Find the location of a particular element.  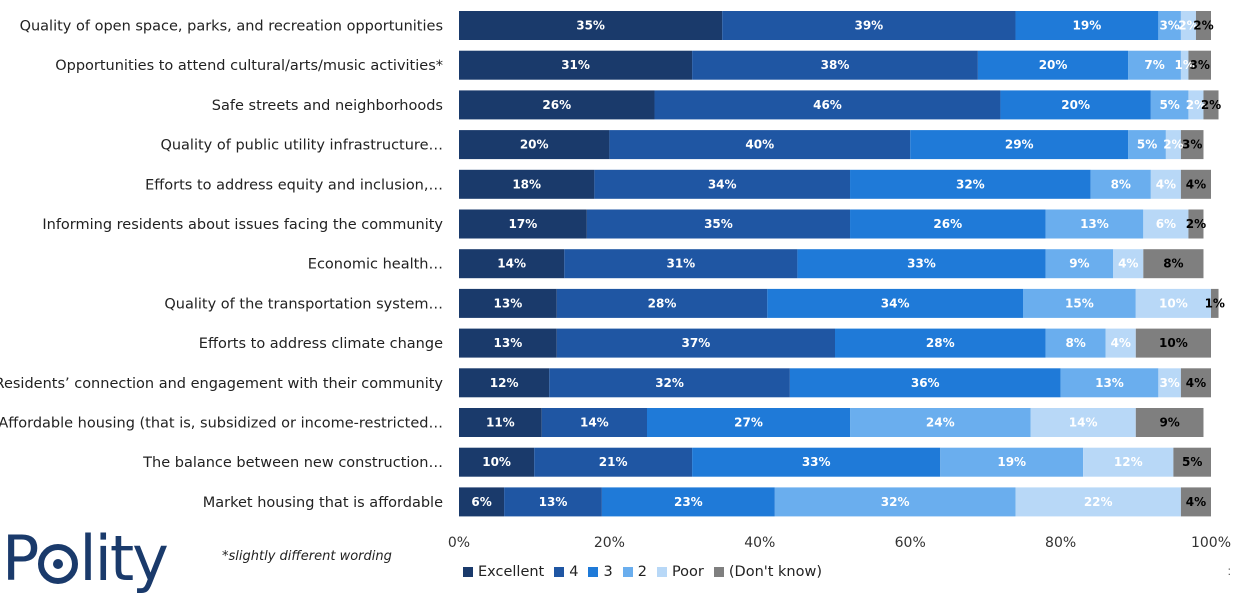

data-label: 36% is located at coordinates (925, 383).